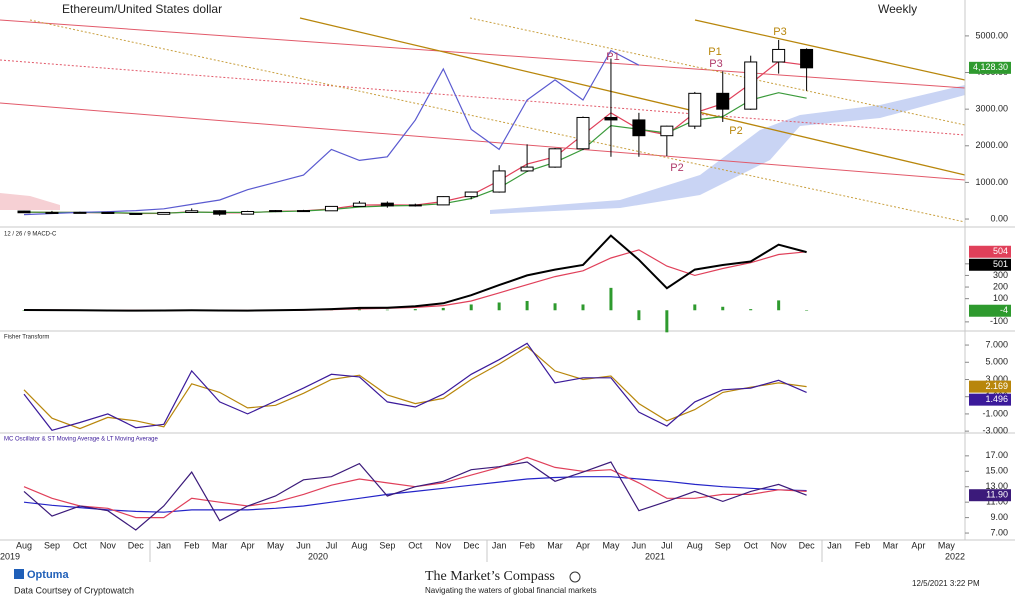  I want to click on y-tick-label: 15.00, so click(996, 471).